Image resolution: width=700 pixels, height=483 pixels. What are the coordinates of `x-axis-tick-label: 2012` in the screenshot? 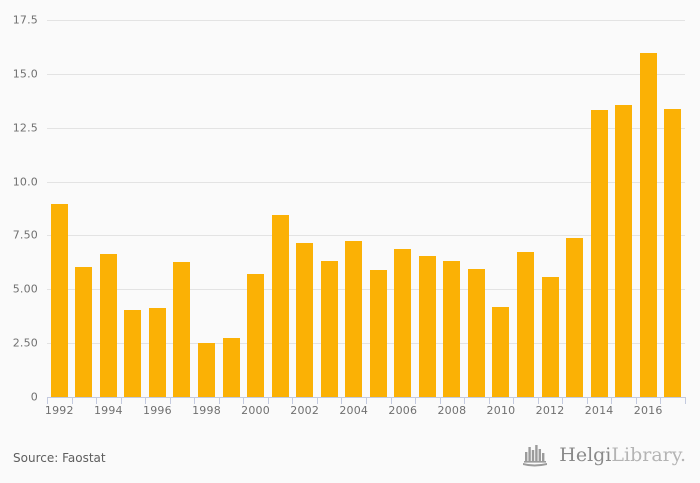 It's located at (550, 410).